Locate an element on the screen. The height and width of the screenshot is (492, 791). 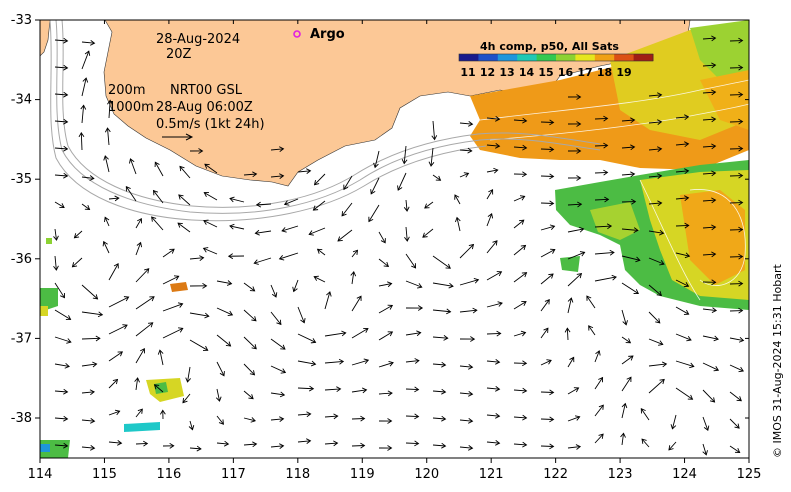
colorbar-tick-label: 12 is located at coordinates (487, 72).